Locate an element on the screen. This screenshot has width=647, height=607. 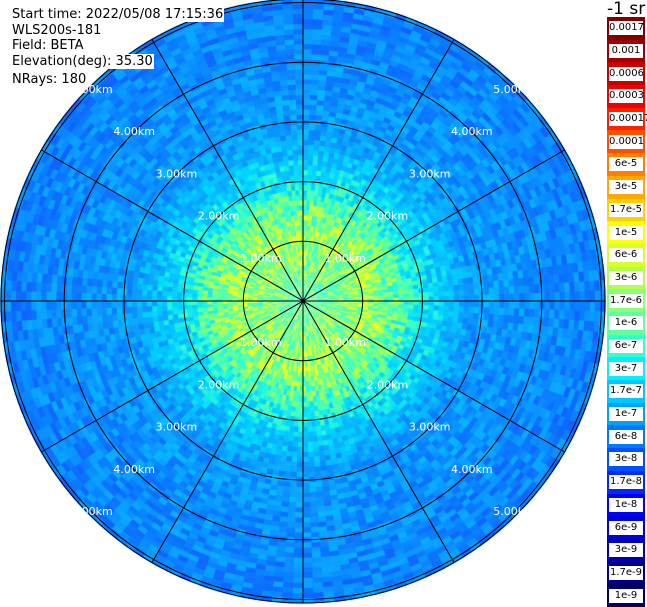
colorbar-tick-label: 3e-6 is located at coordinates (626, 277).